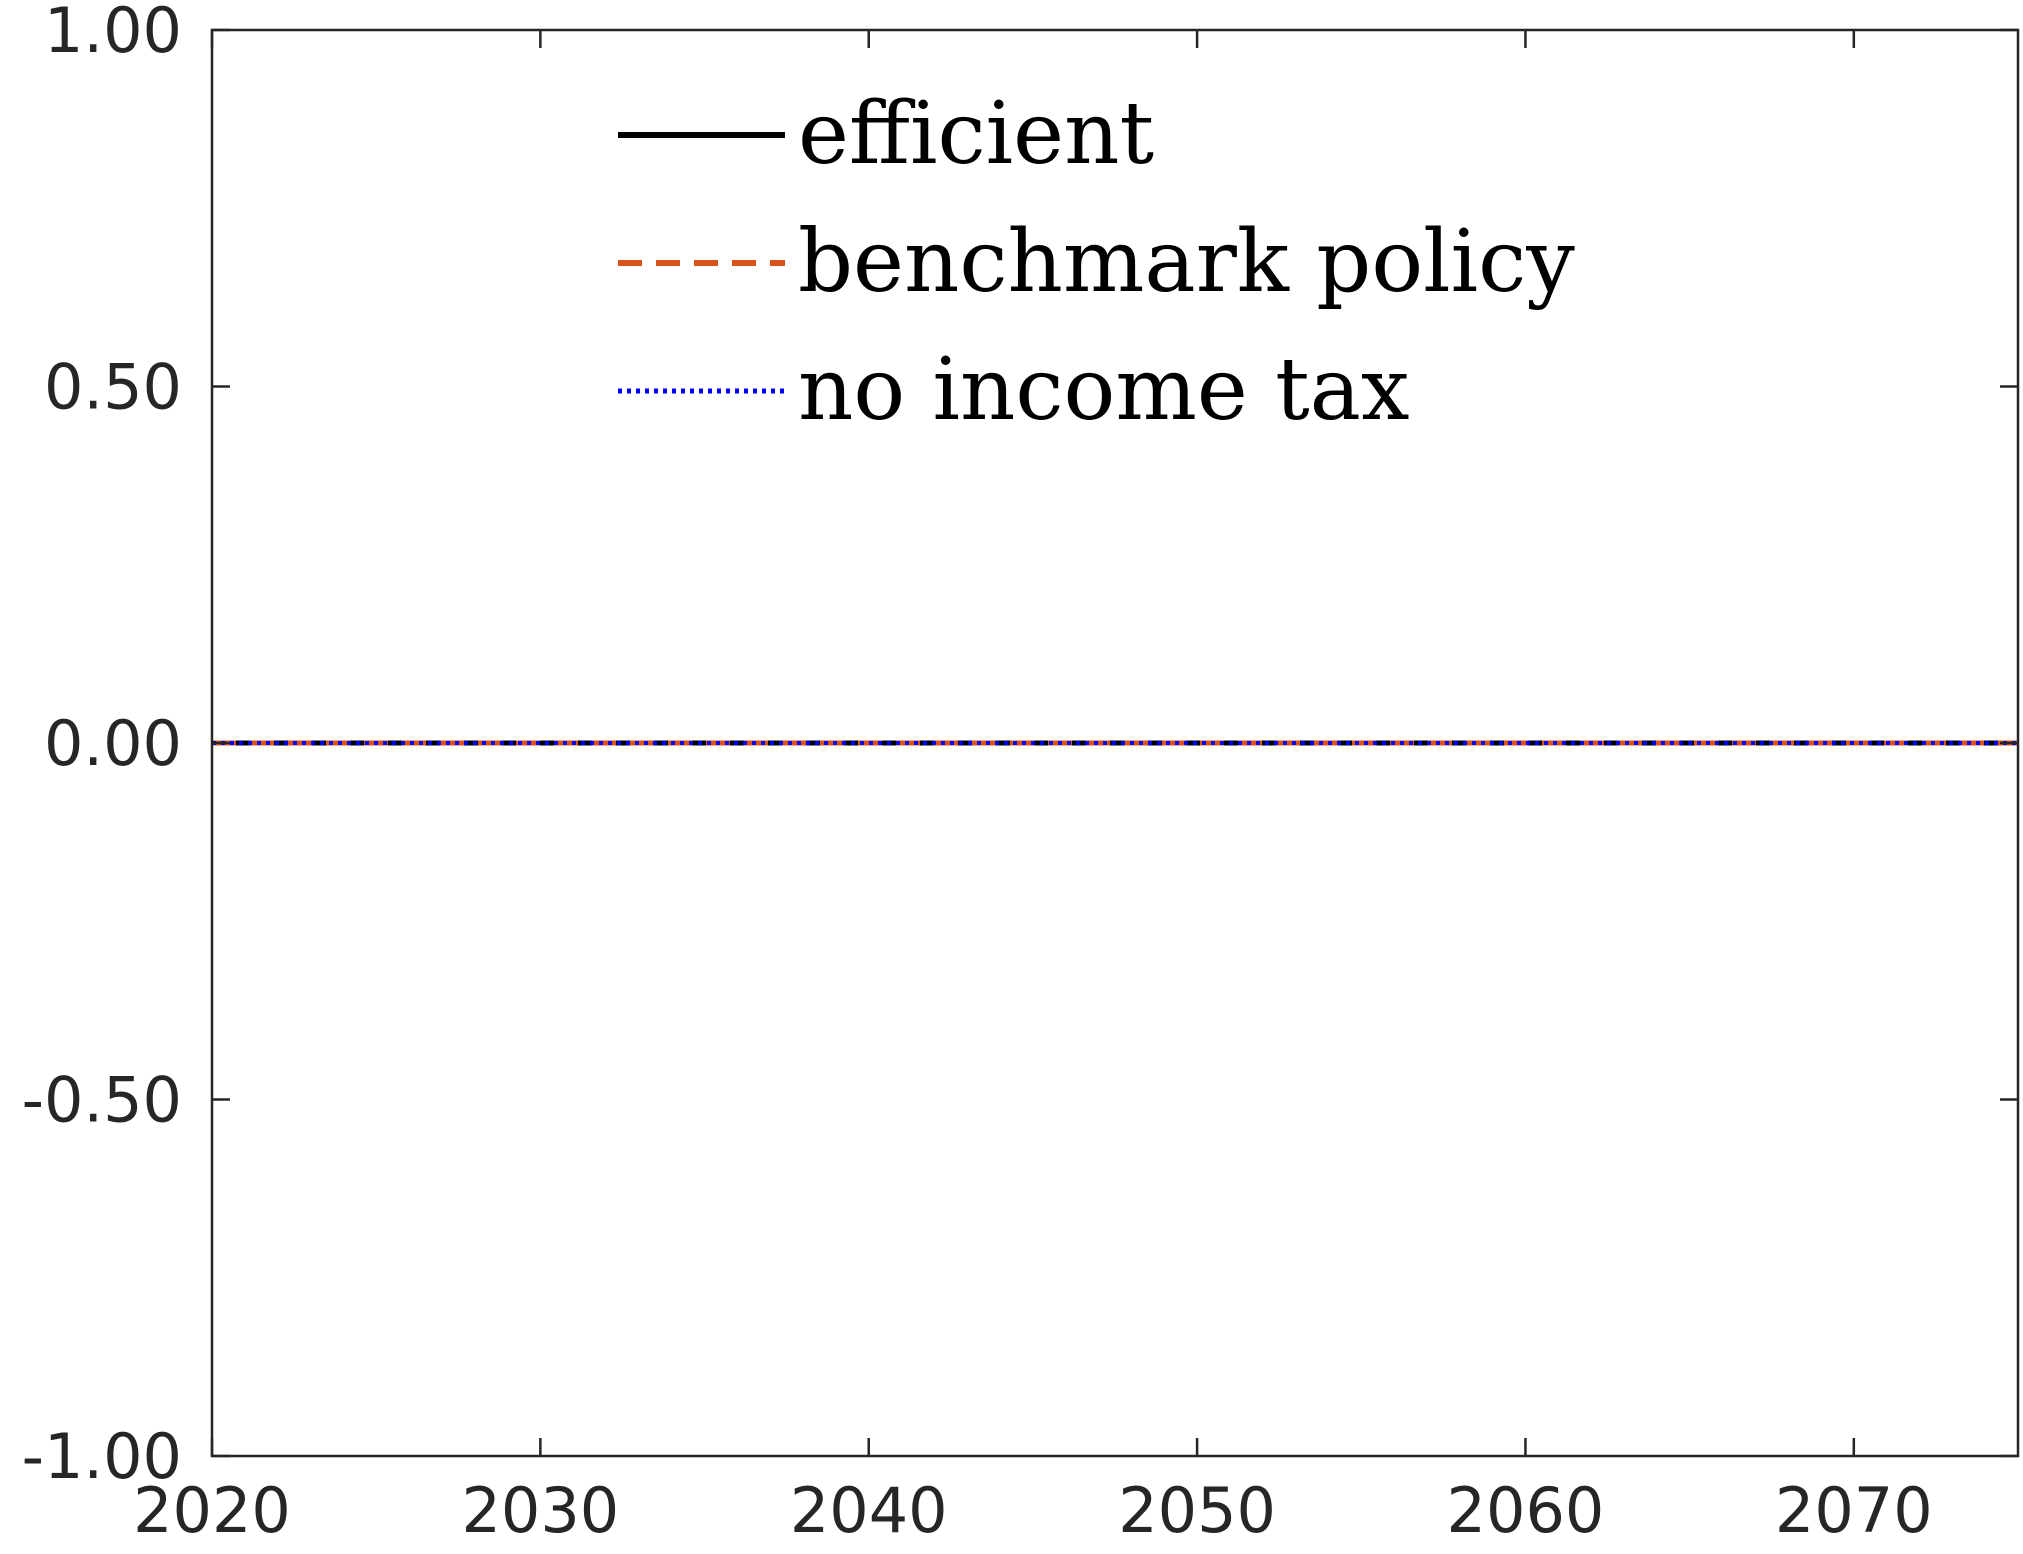 Image resolution: width=2023 pixels, height=1554 pixels. Describe the element at coordinates (1526, 1510) in the screenshot. I see `x-tick-label: 2060` at that location.